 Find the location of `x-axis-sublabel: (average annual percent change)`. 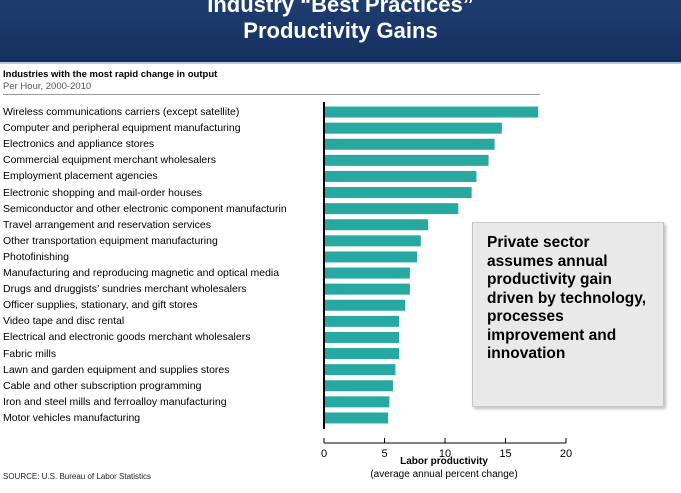

x-axis-sublabel: (average annual percent change) is located at coordinates (444, 474).